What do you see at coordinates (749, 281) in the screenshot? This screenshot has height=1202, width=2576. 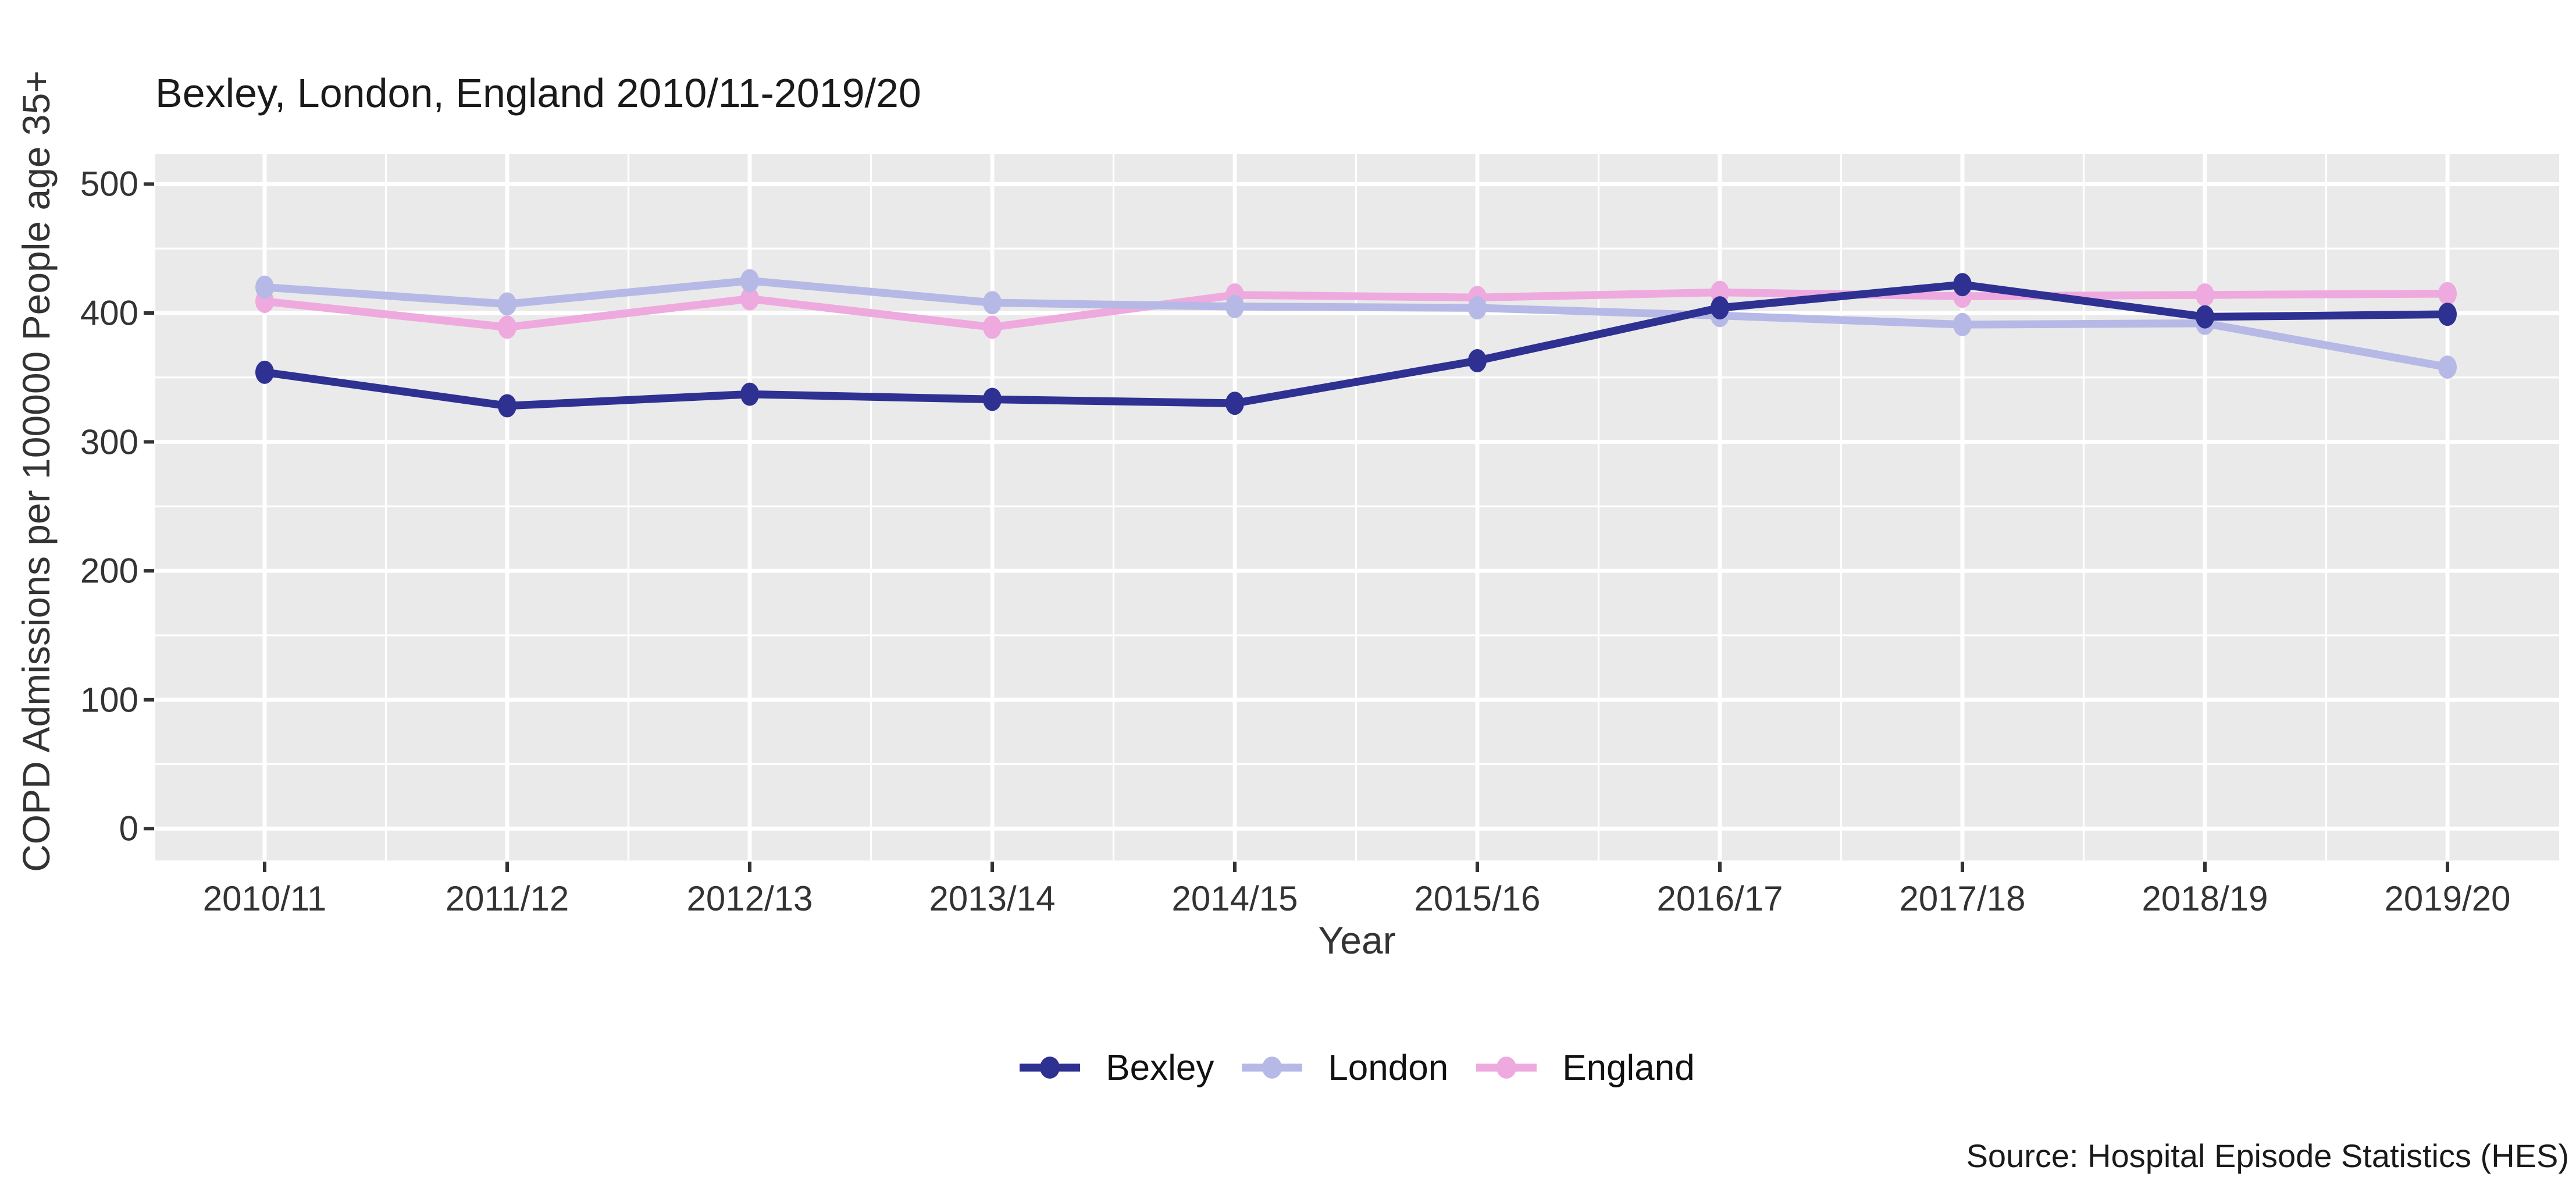 I see `point-london-2012/13` at bounding box center [749, 281].